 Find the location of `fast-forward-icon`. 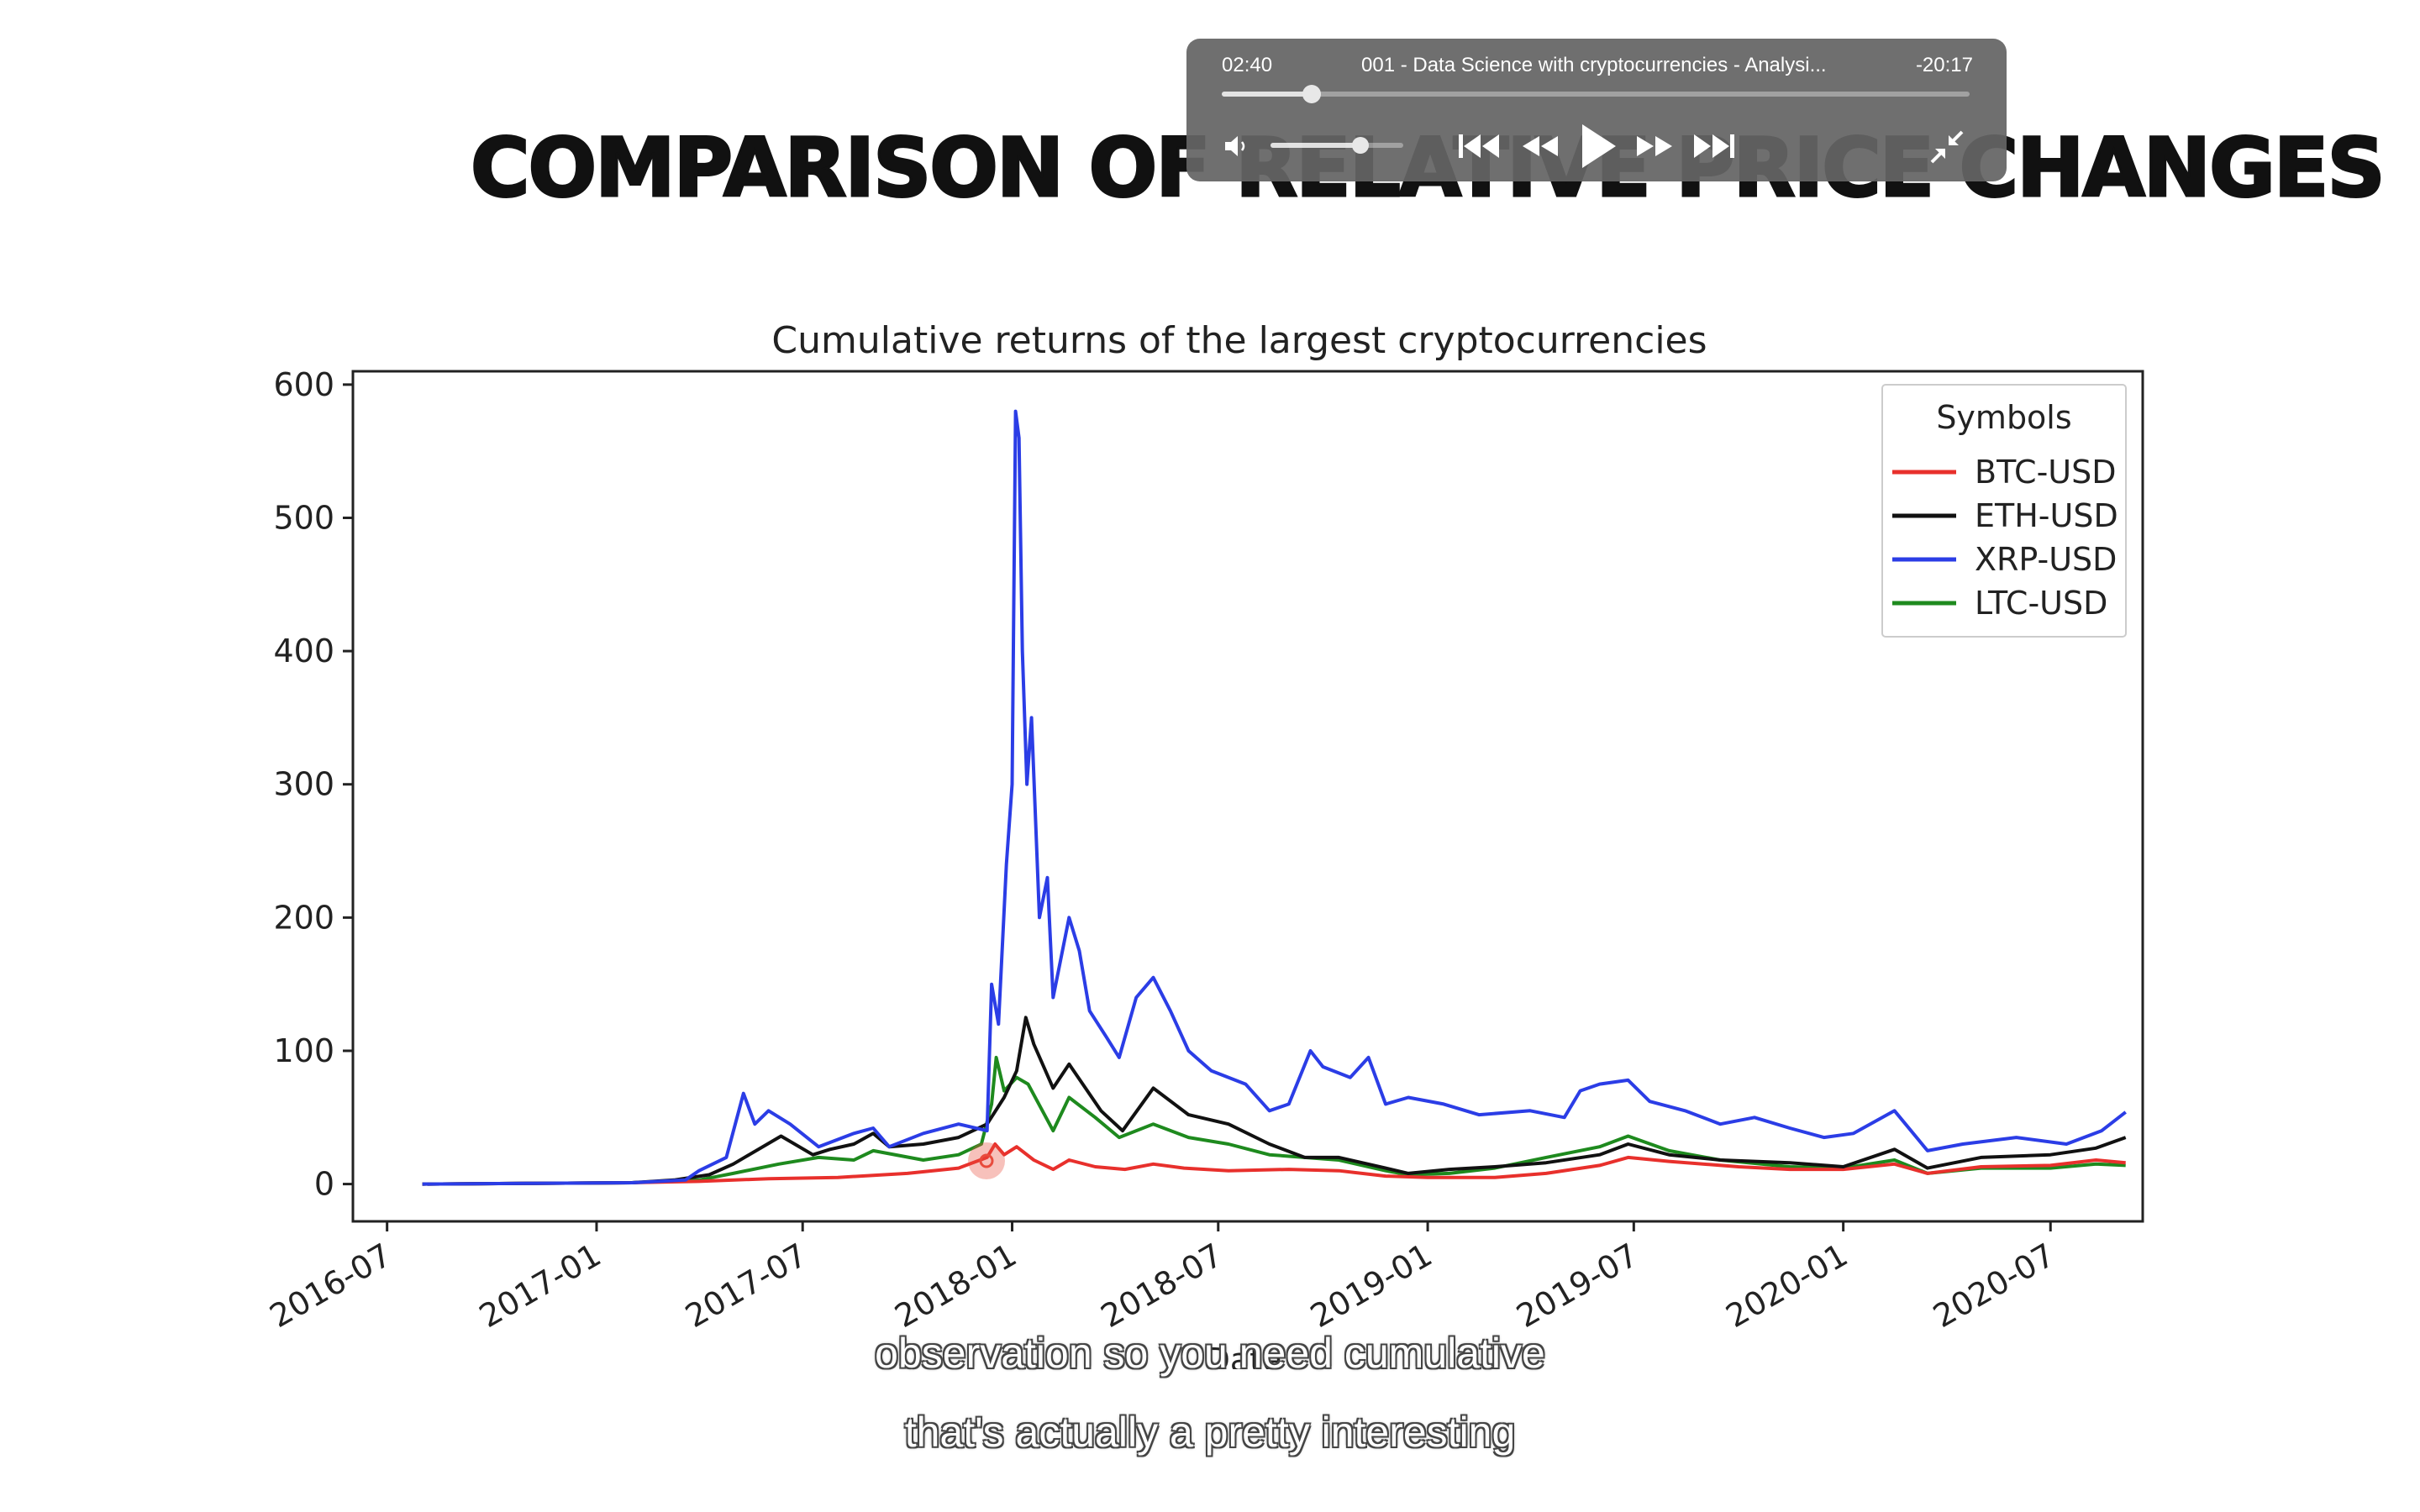

fast-forward-icon is located at coordinates (1655, 146).